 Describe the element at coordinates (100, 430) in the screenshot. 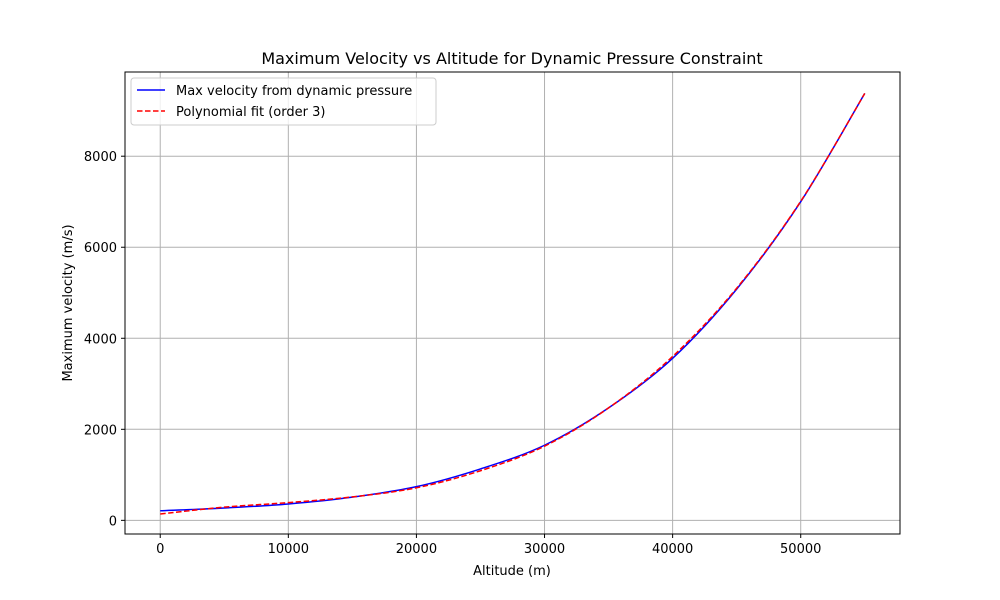

I see `y-tick-label: 2000` at that location.